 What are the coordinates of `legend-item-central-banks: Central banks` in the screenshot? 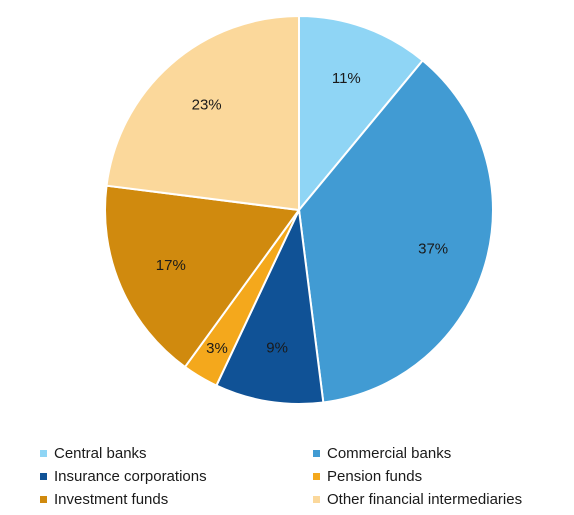 It's located at (176, 453).